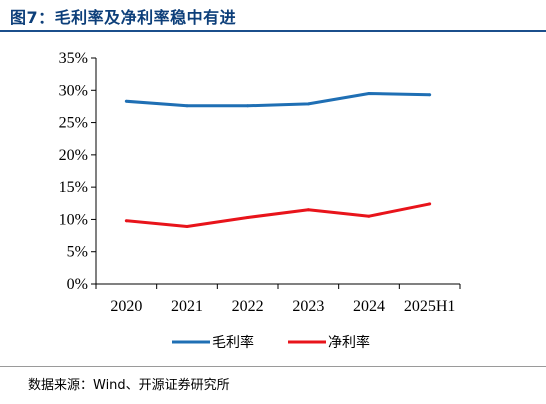 The image size is (546, 404). Describe the element at coordinates (73, 219) in the screenshot. I see `y-tick-label: 10%` at that location.